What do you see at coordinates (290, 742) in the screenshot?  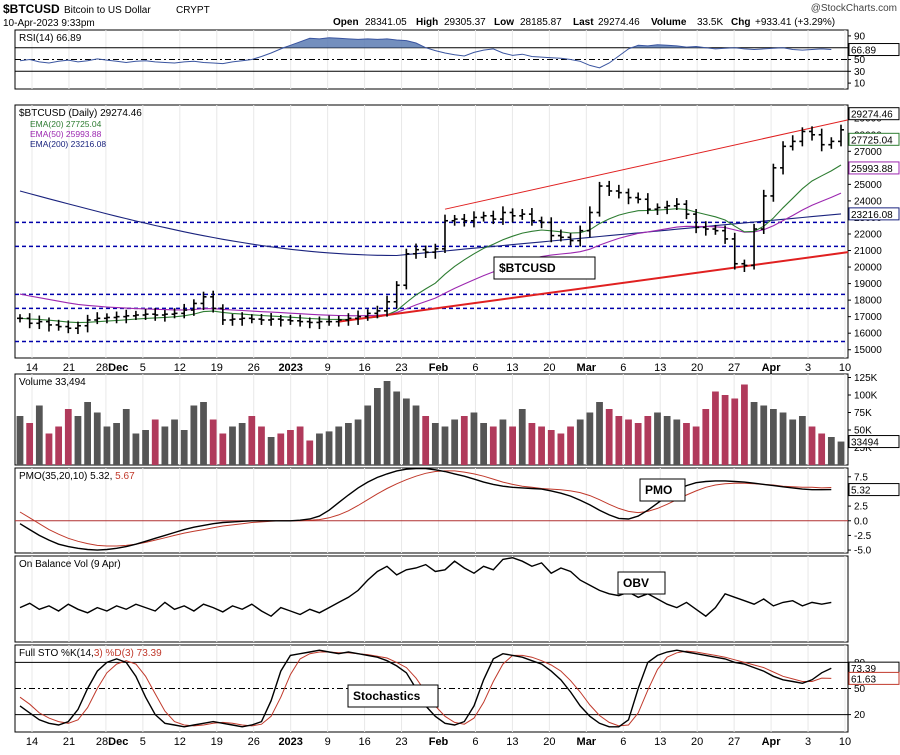 I see `x-axis-label: 2023` at bounding box center [290, 742].